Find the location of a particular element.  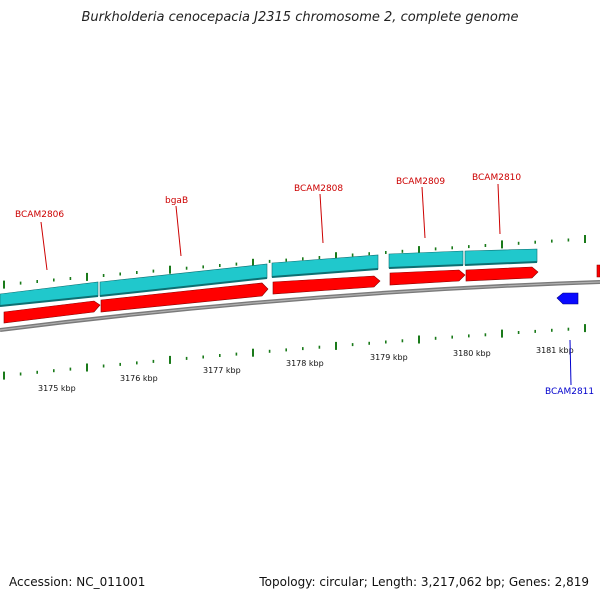

scale-label: 3181 kbp is located at coordinates (555, 350).